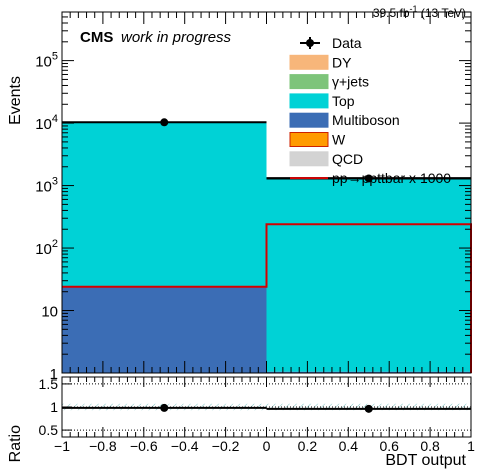  I want to click on legend-swatch-dy, so click(309, 62).